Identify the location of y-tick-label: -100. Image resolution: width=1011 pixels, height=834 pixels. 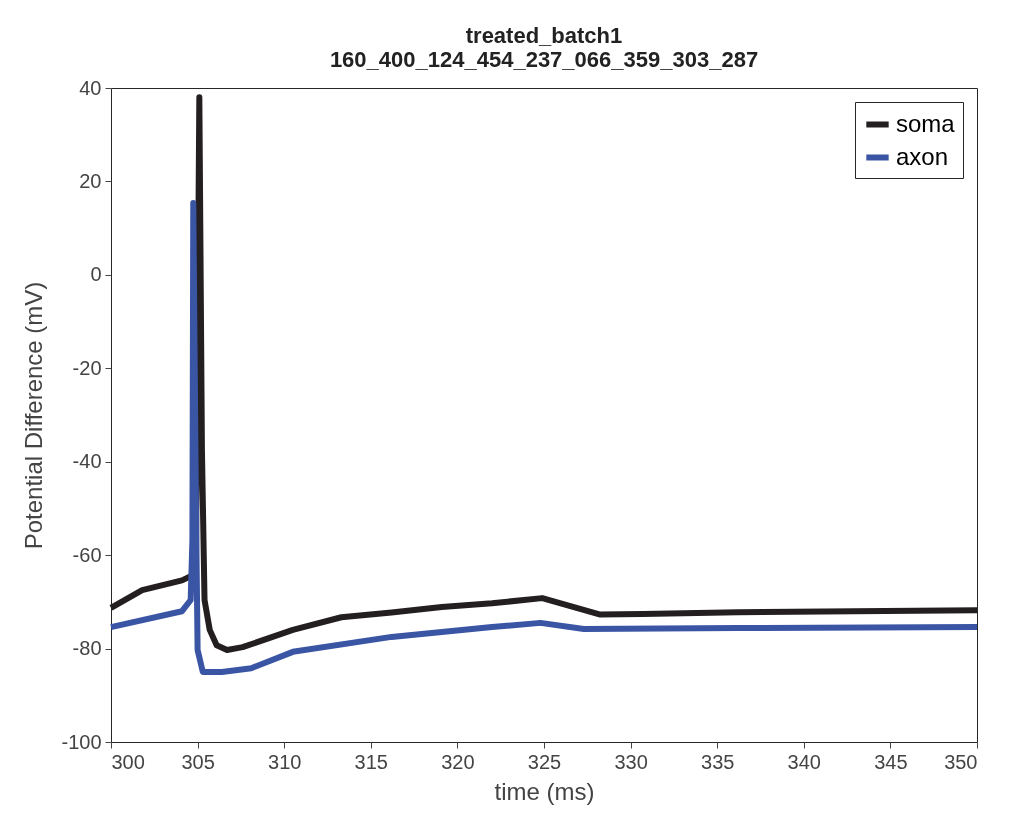
(81, 741).